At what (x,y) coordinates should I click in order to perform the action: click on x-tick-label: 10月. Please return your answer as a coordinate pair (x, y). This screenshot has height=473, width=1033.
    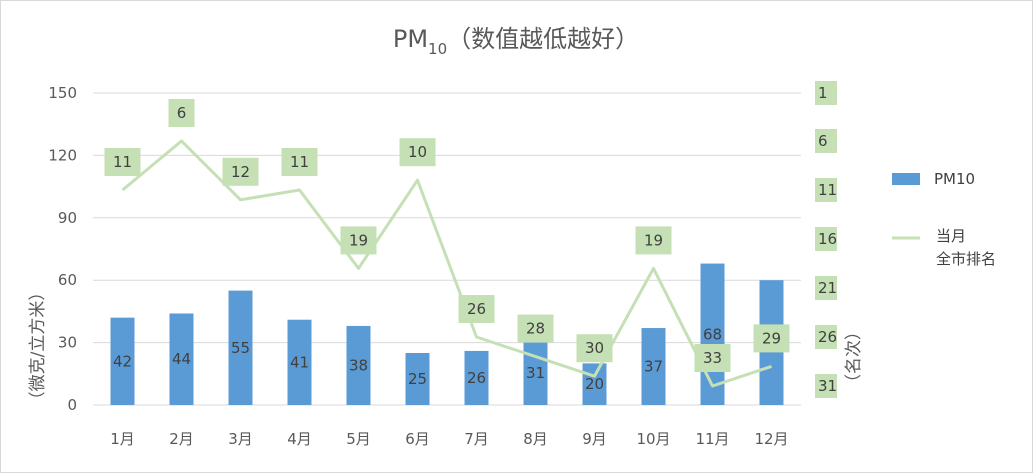
    Looking at the image, I should click on (653, 439).